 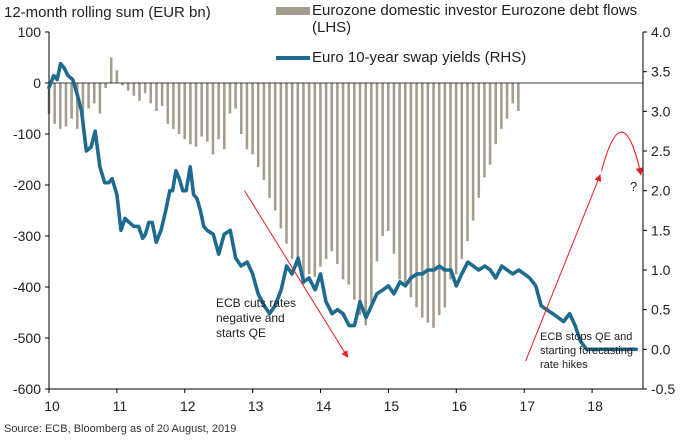 What do you see at coordinates (120, 406) in the screenshot?
I see `x-tick-label: 11` at bounding box center [120, 406].